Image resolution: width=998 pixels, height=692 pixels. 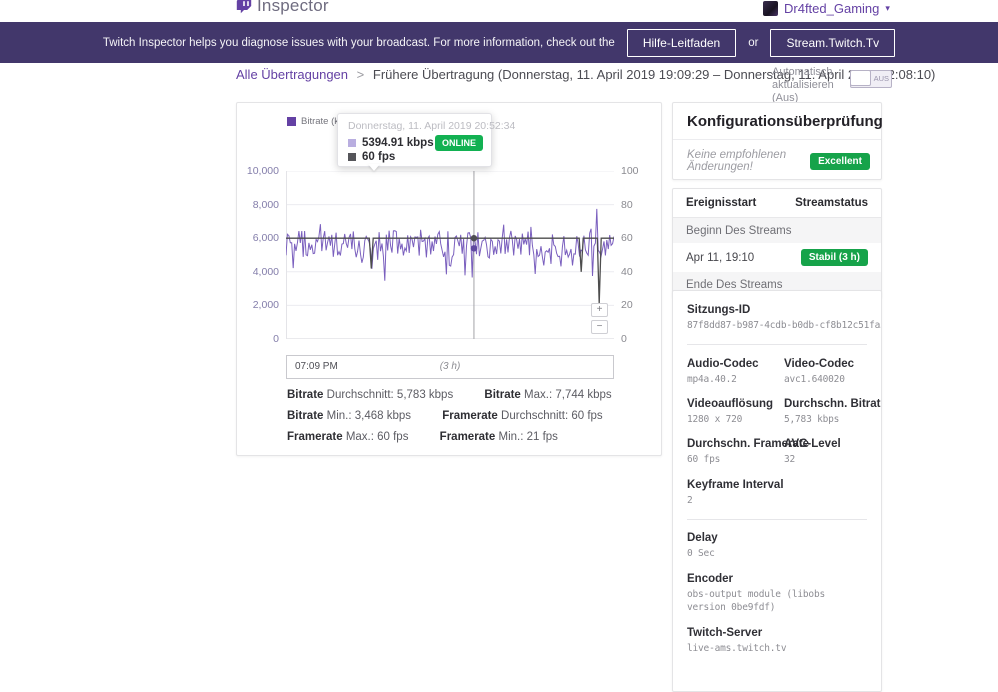 I want to click on logo-text: Inspector, so click(x=293, y=7).